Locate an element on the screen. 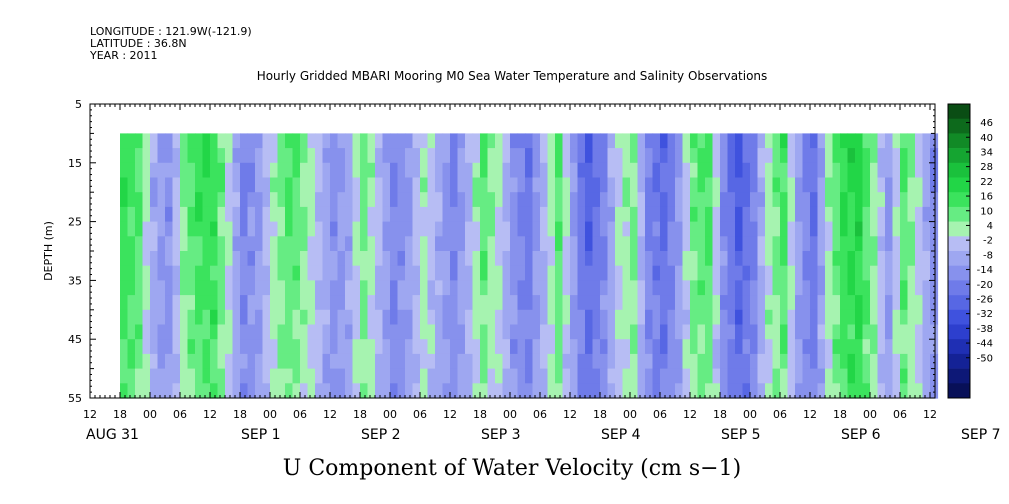 The image size is (1009, 504). x-tick-label: 12 is located at coordinates (930, 414).